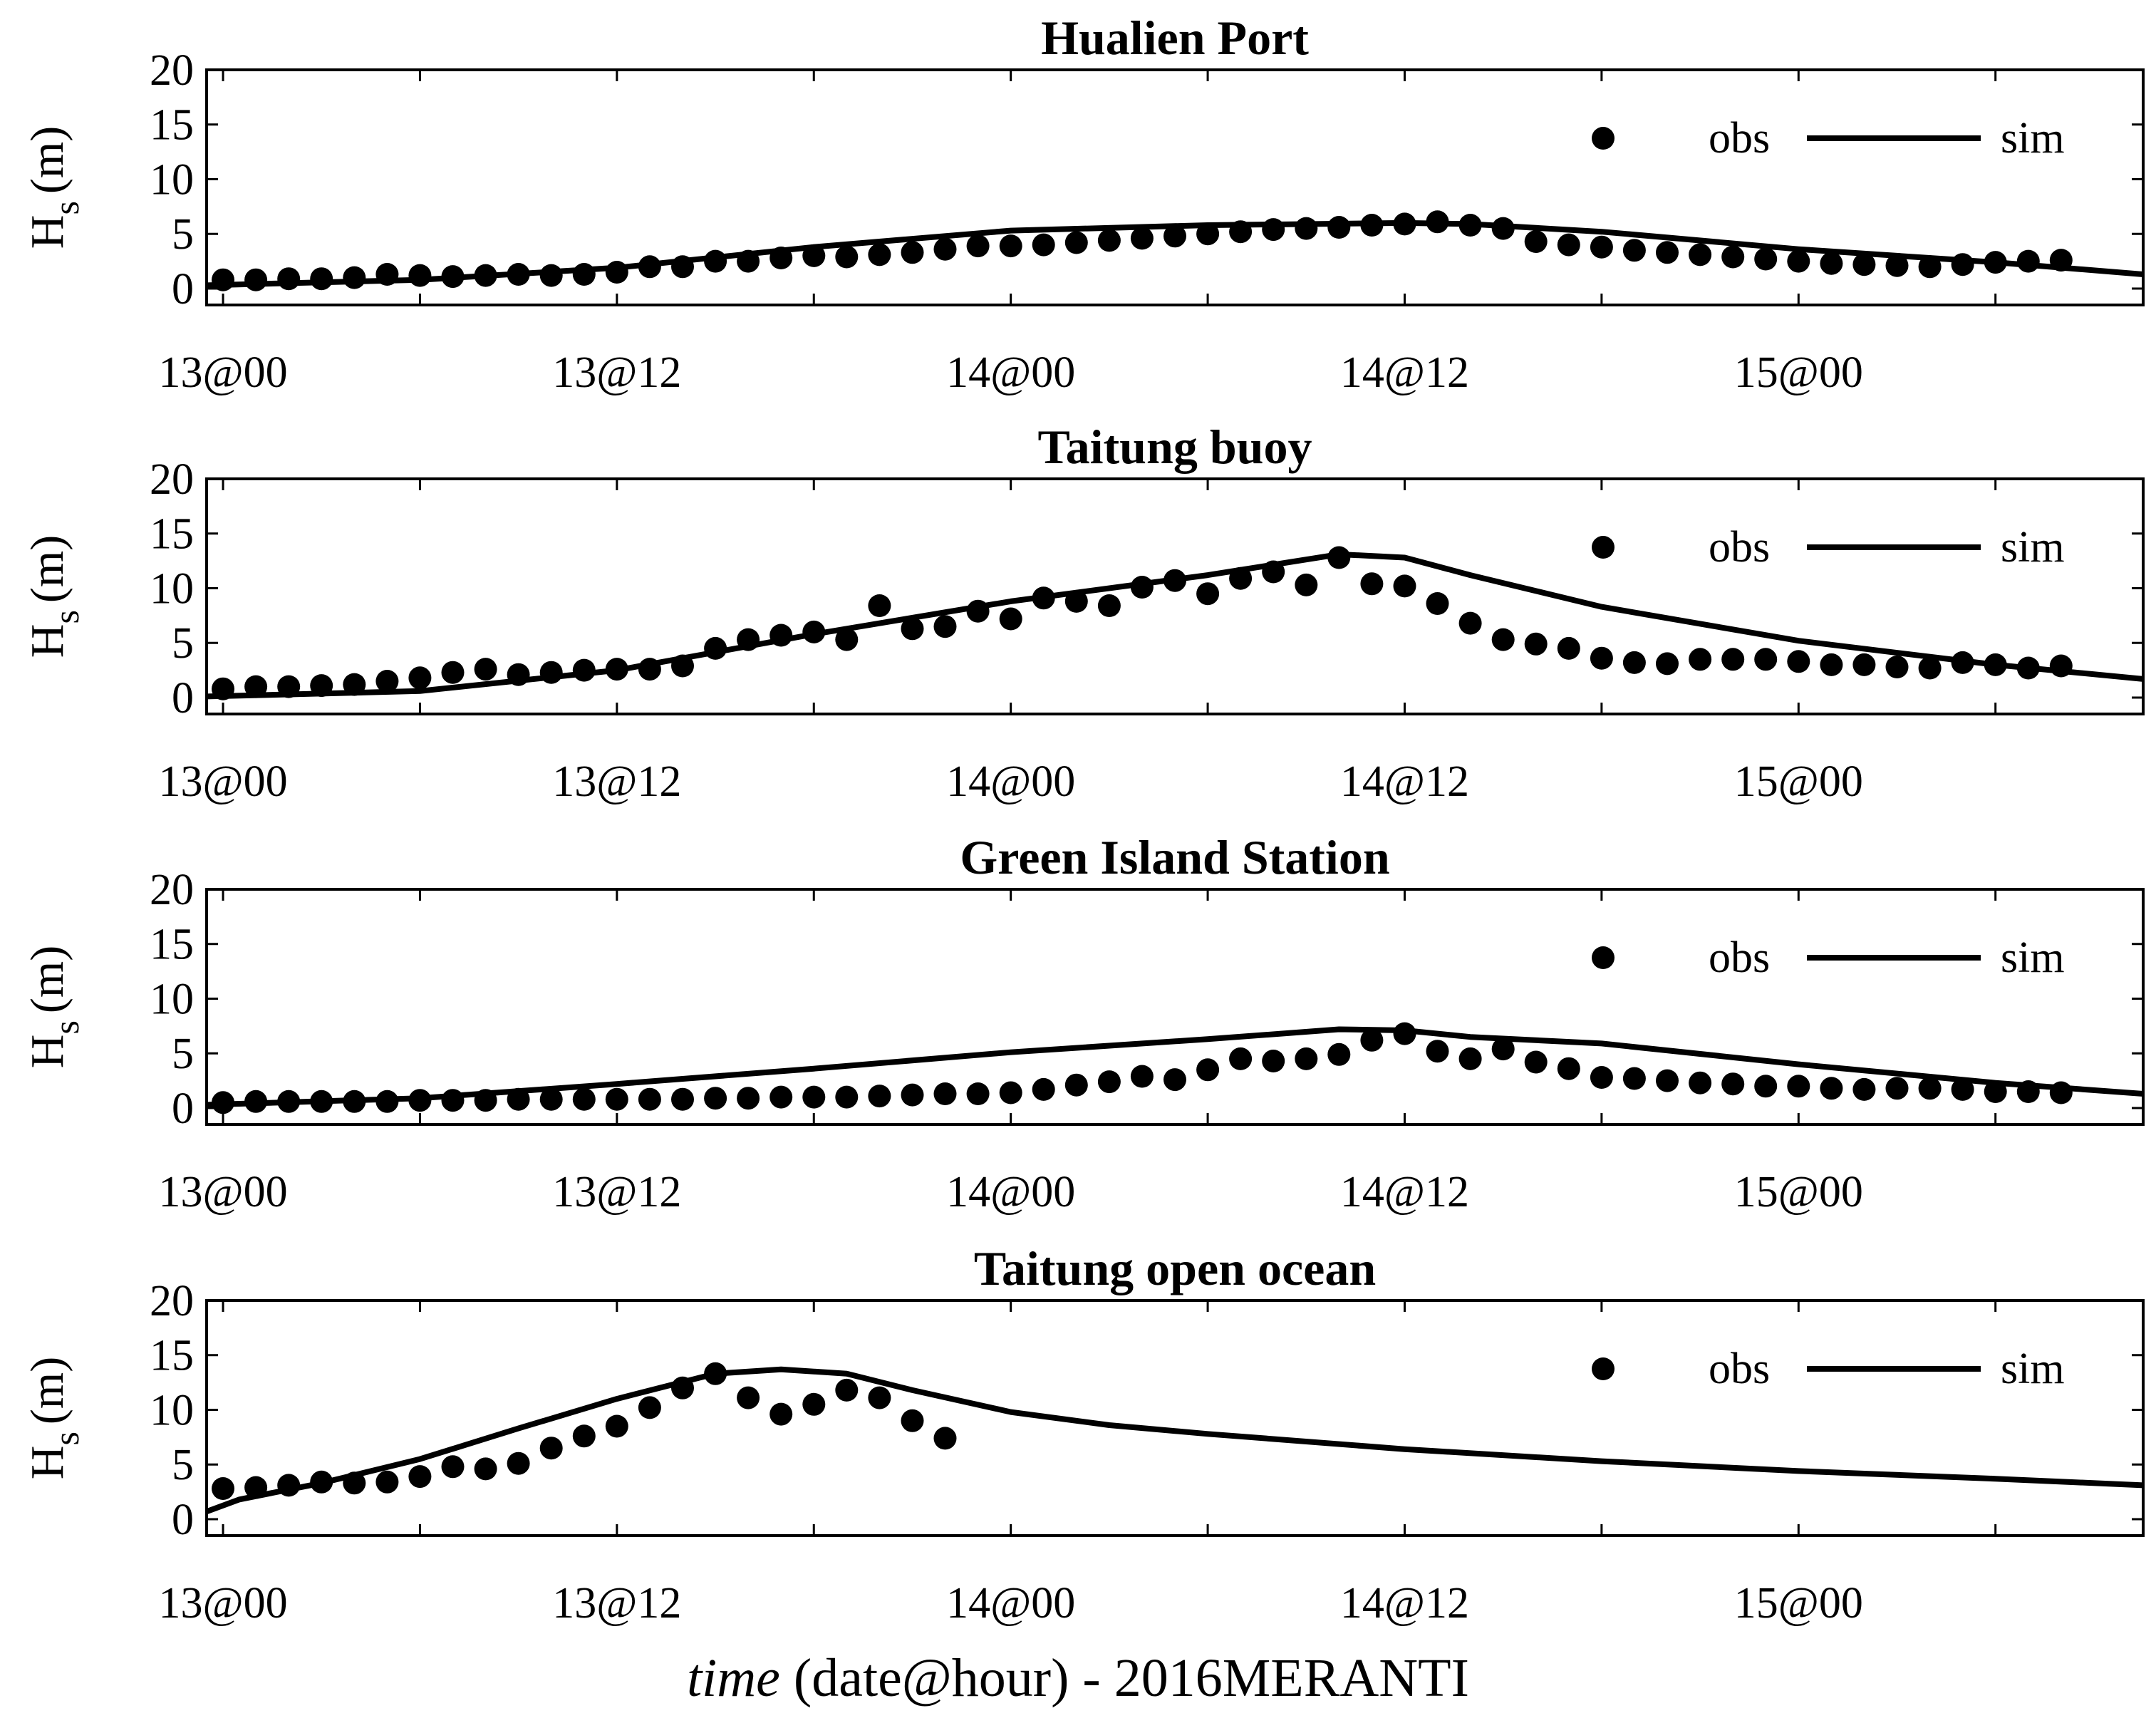 This screenshot has height=1723, width=2156. I want to click on x-tick-label: 14@00, so click(1010, 781).